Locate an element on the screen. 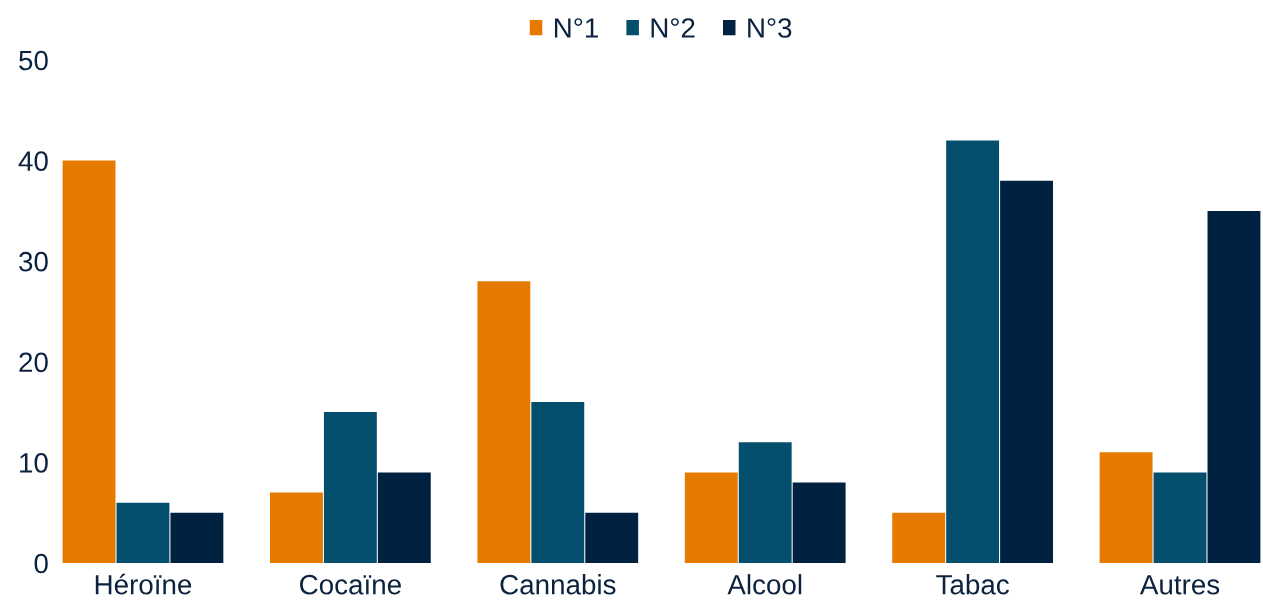  y-tick-label: 20 is located at coordinates (33, 362).